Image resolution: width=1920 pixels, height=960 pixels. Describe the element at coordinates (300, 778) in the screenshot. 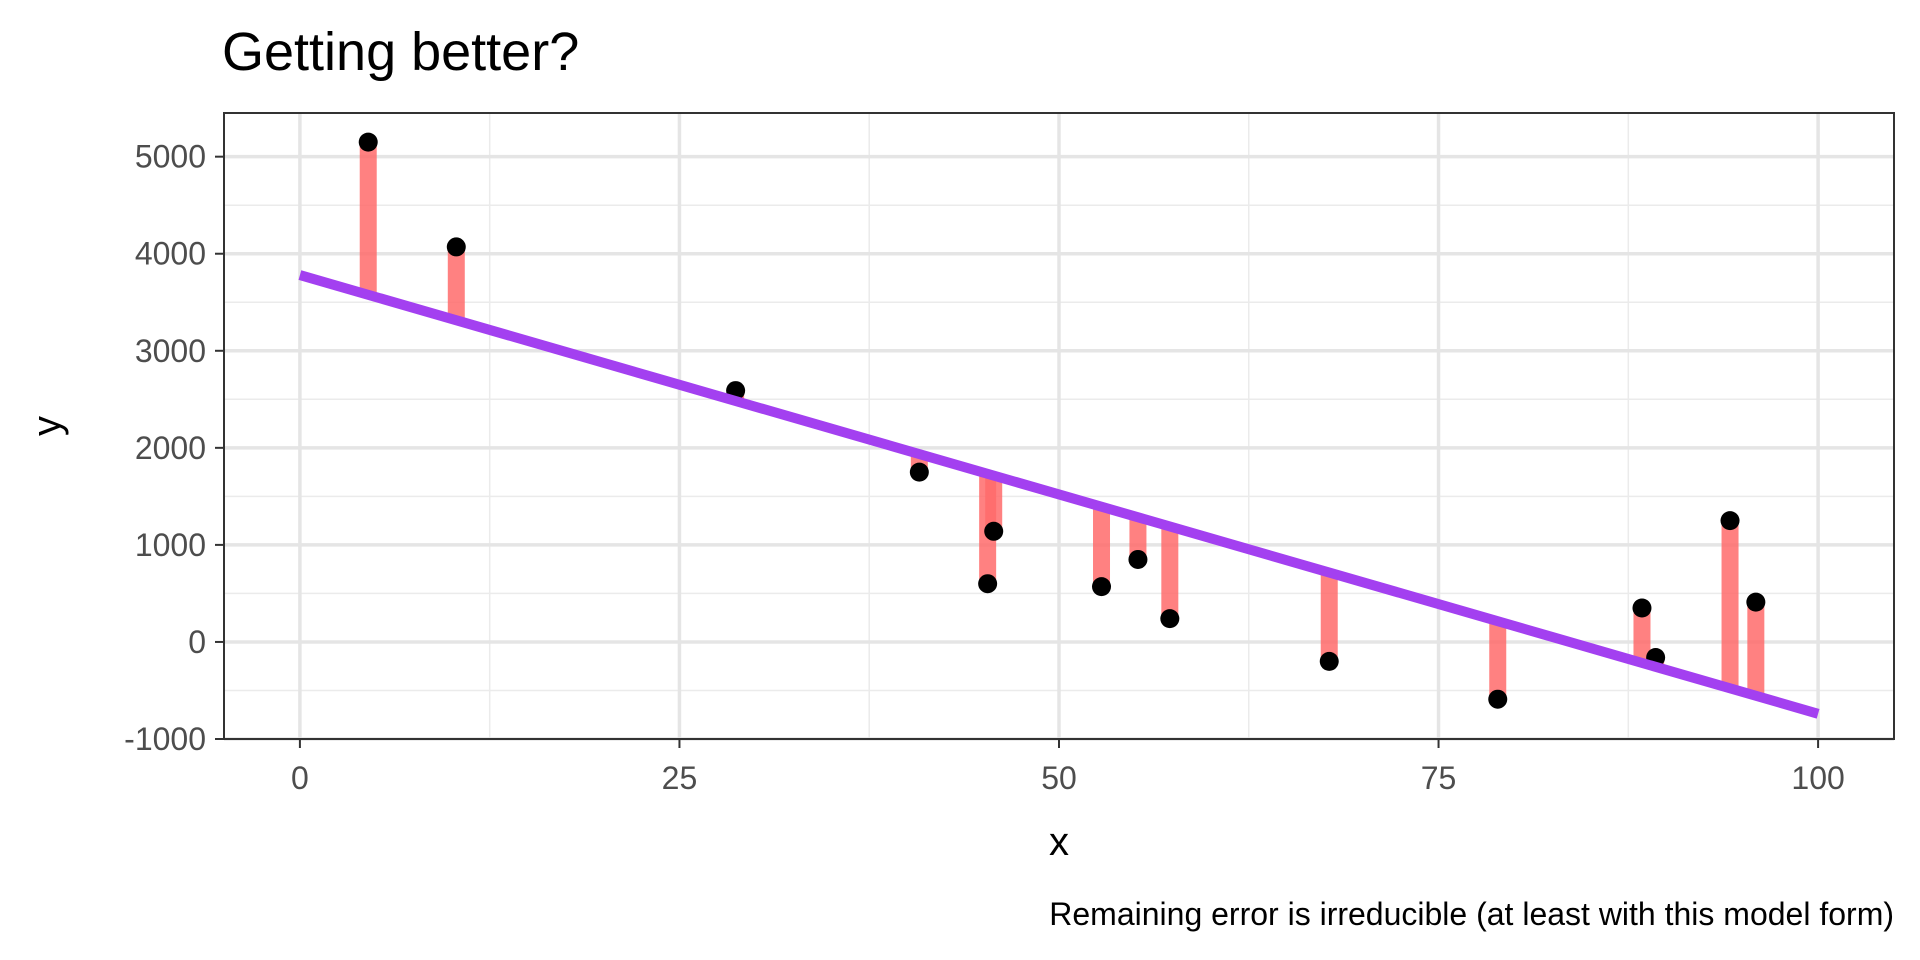

I see `x-tick-label: 0` at that location.